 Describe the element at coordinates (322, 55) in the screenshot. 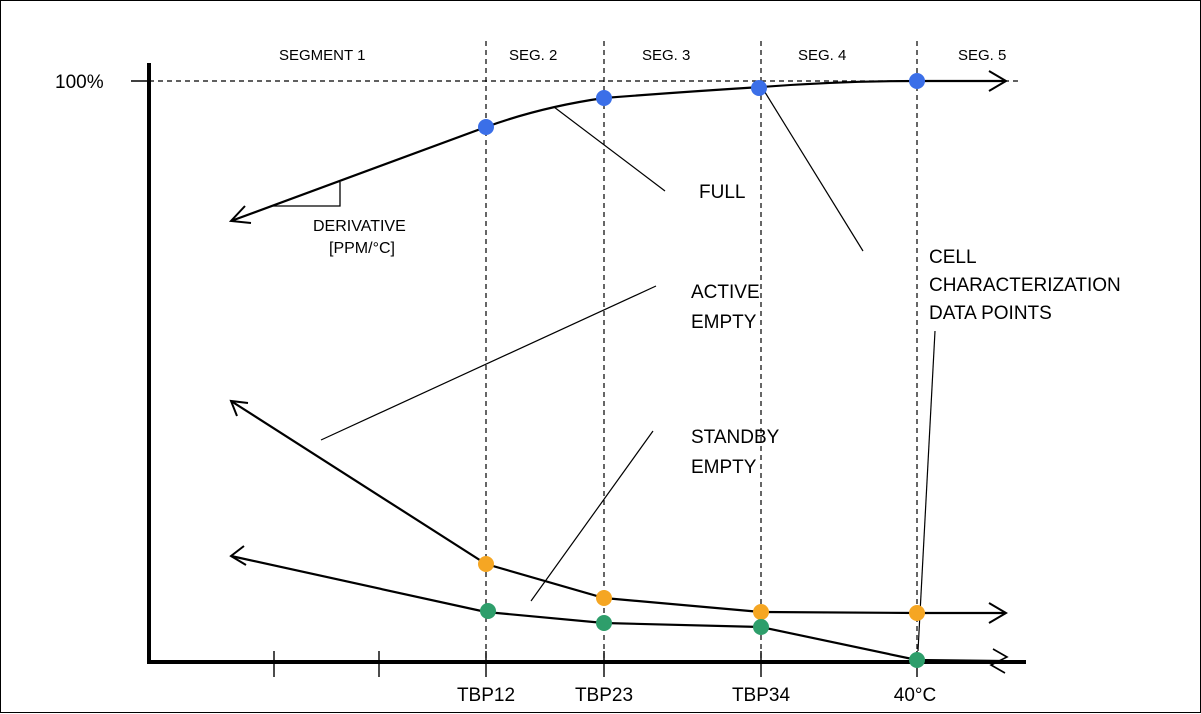

I see `segment-1-label: SEGMENT 1` at that location.